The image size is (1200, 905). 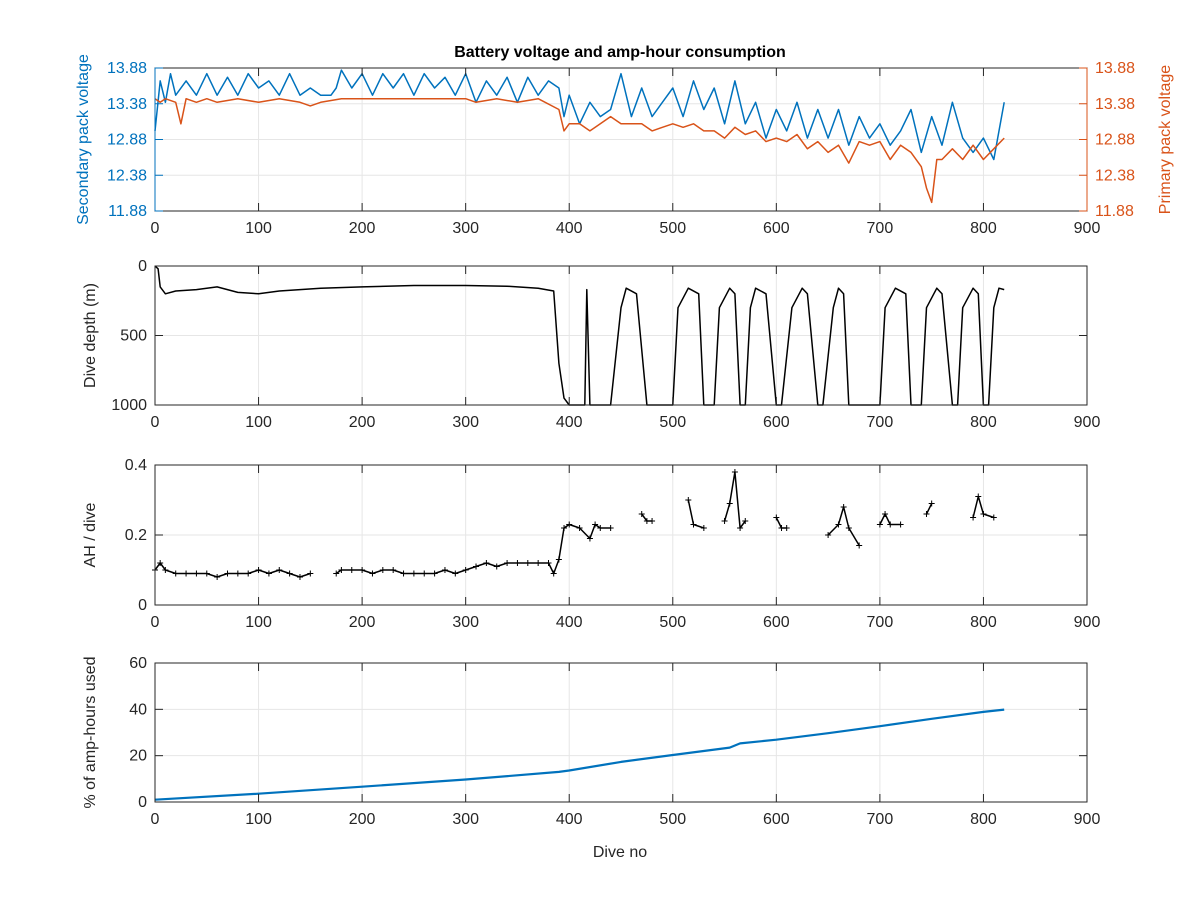 What do you see at coordinates (127, 140) in the screenshot?
I see `y-tick-label: 12.88` at bounding box center [127, 140].